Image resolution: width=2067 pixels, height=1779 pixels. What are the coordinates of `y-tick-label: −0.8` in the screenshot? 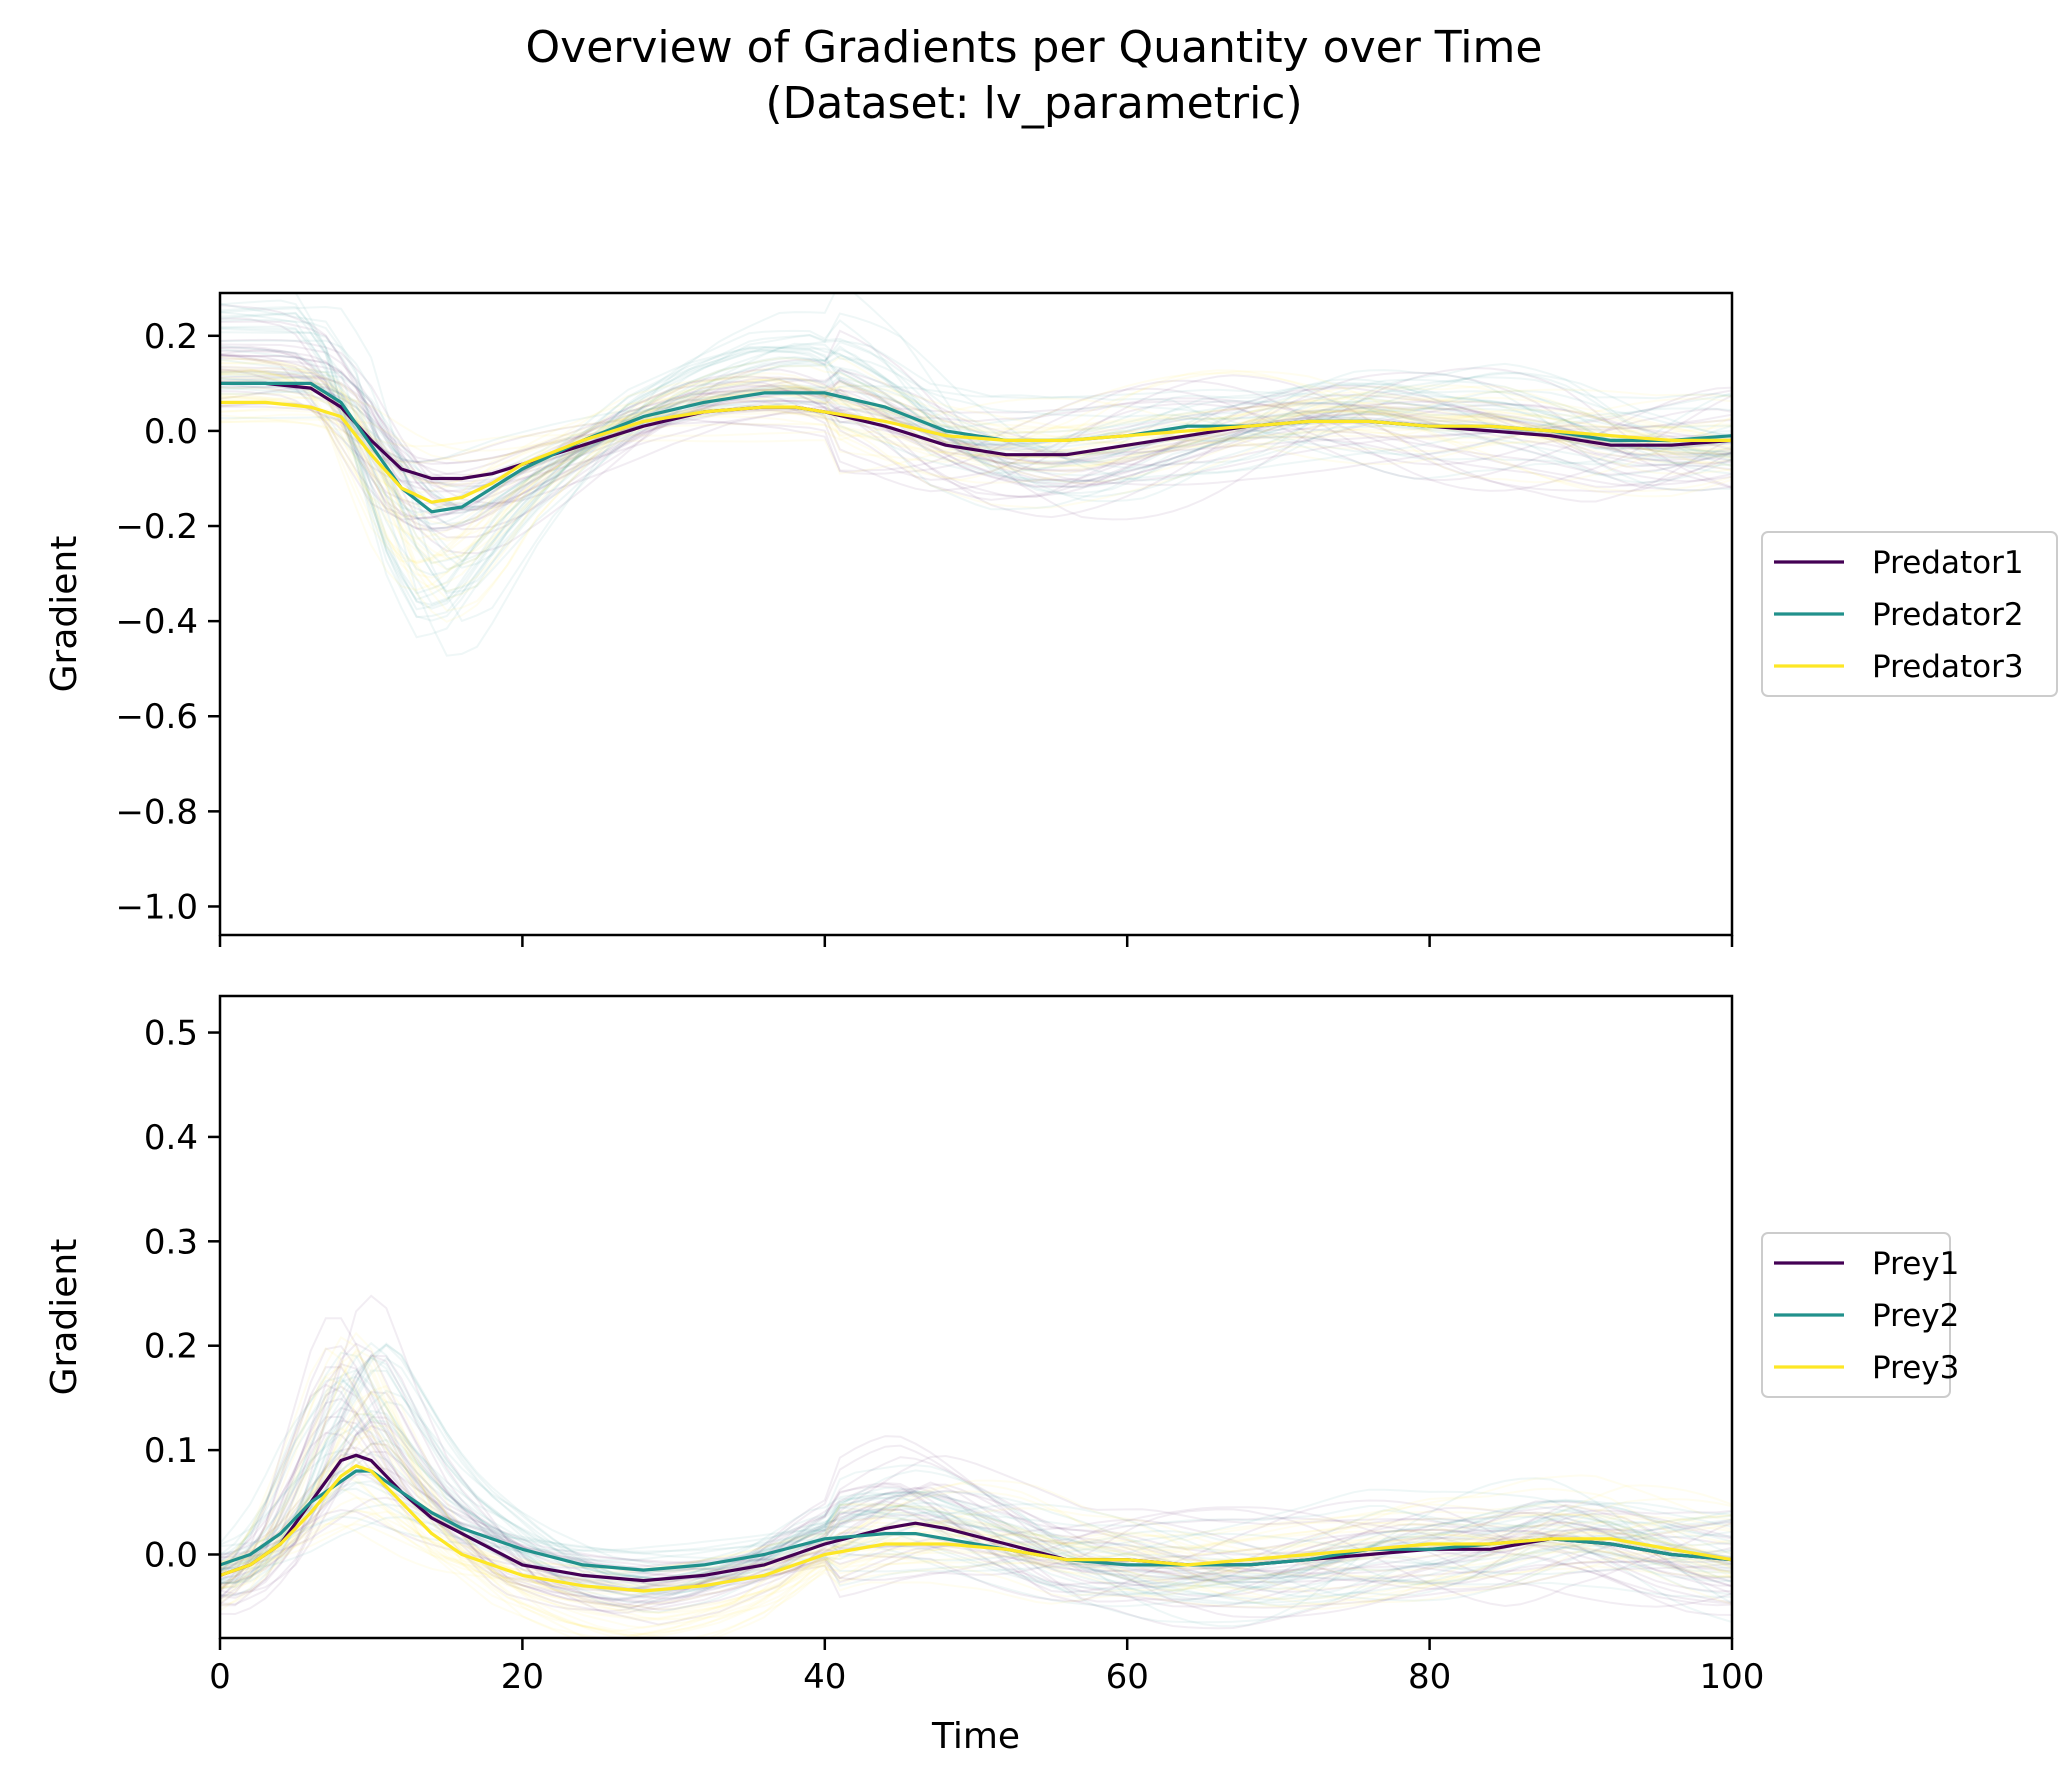 It's located at (156, 812).